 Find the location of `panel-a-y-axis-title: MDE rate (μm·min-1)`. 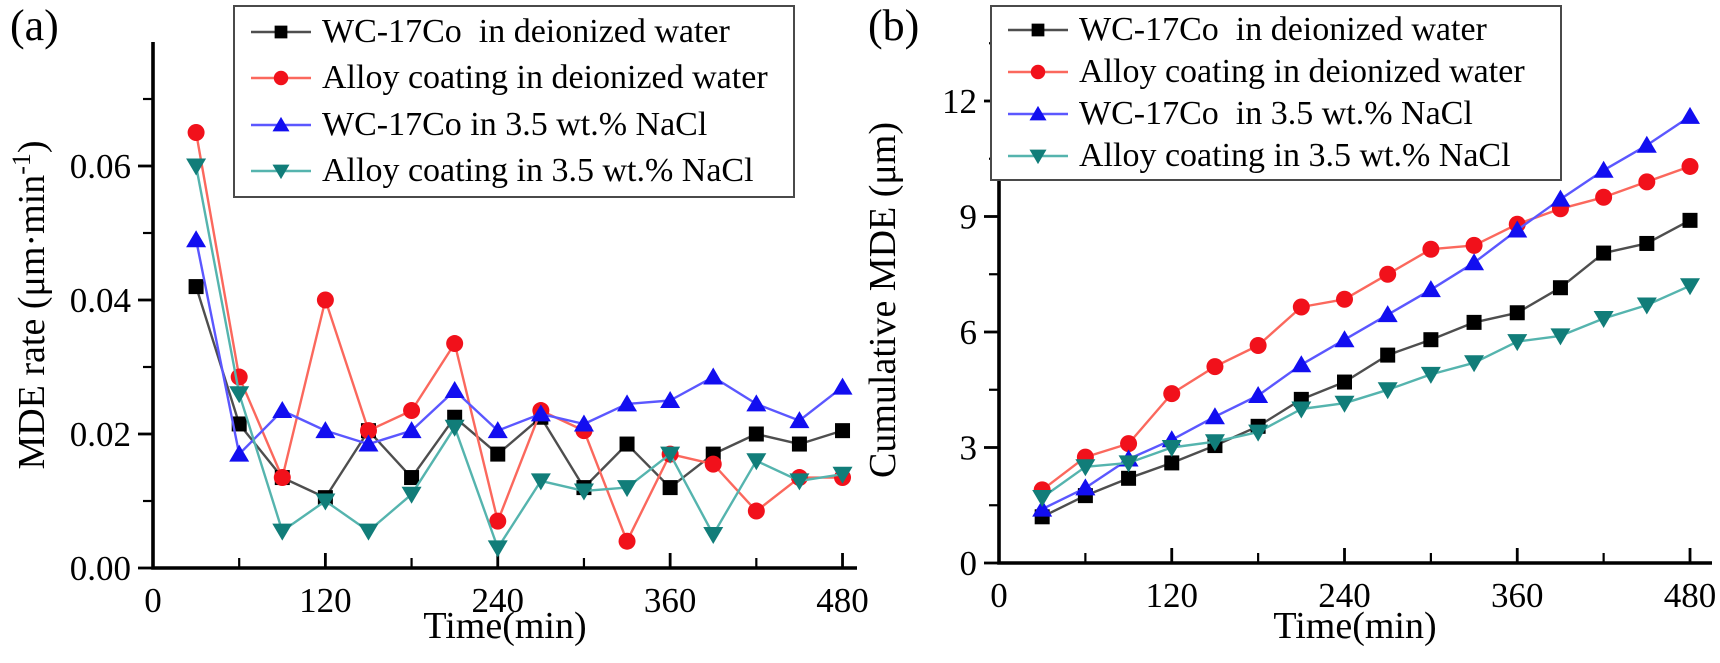

panel-a-y-axis-title: MDE rate (μm·min-1) is located at coordinates (30, 305).